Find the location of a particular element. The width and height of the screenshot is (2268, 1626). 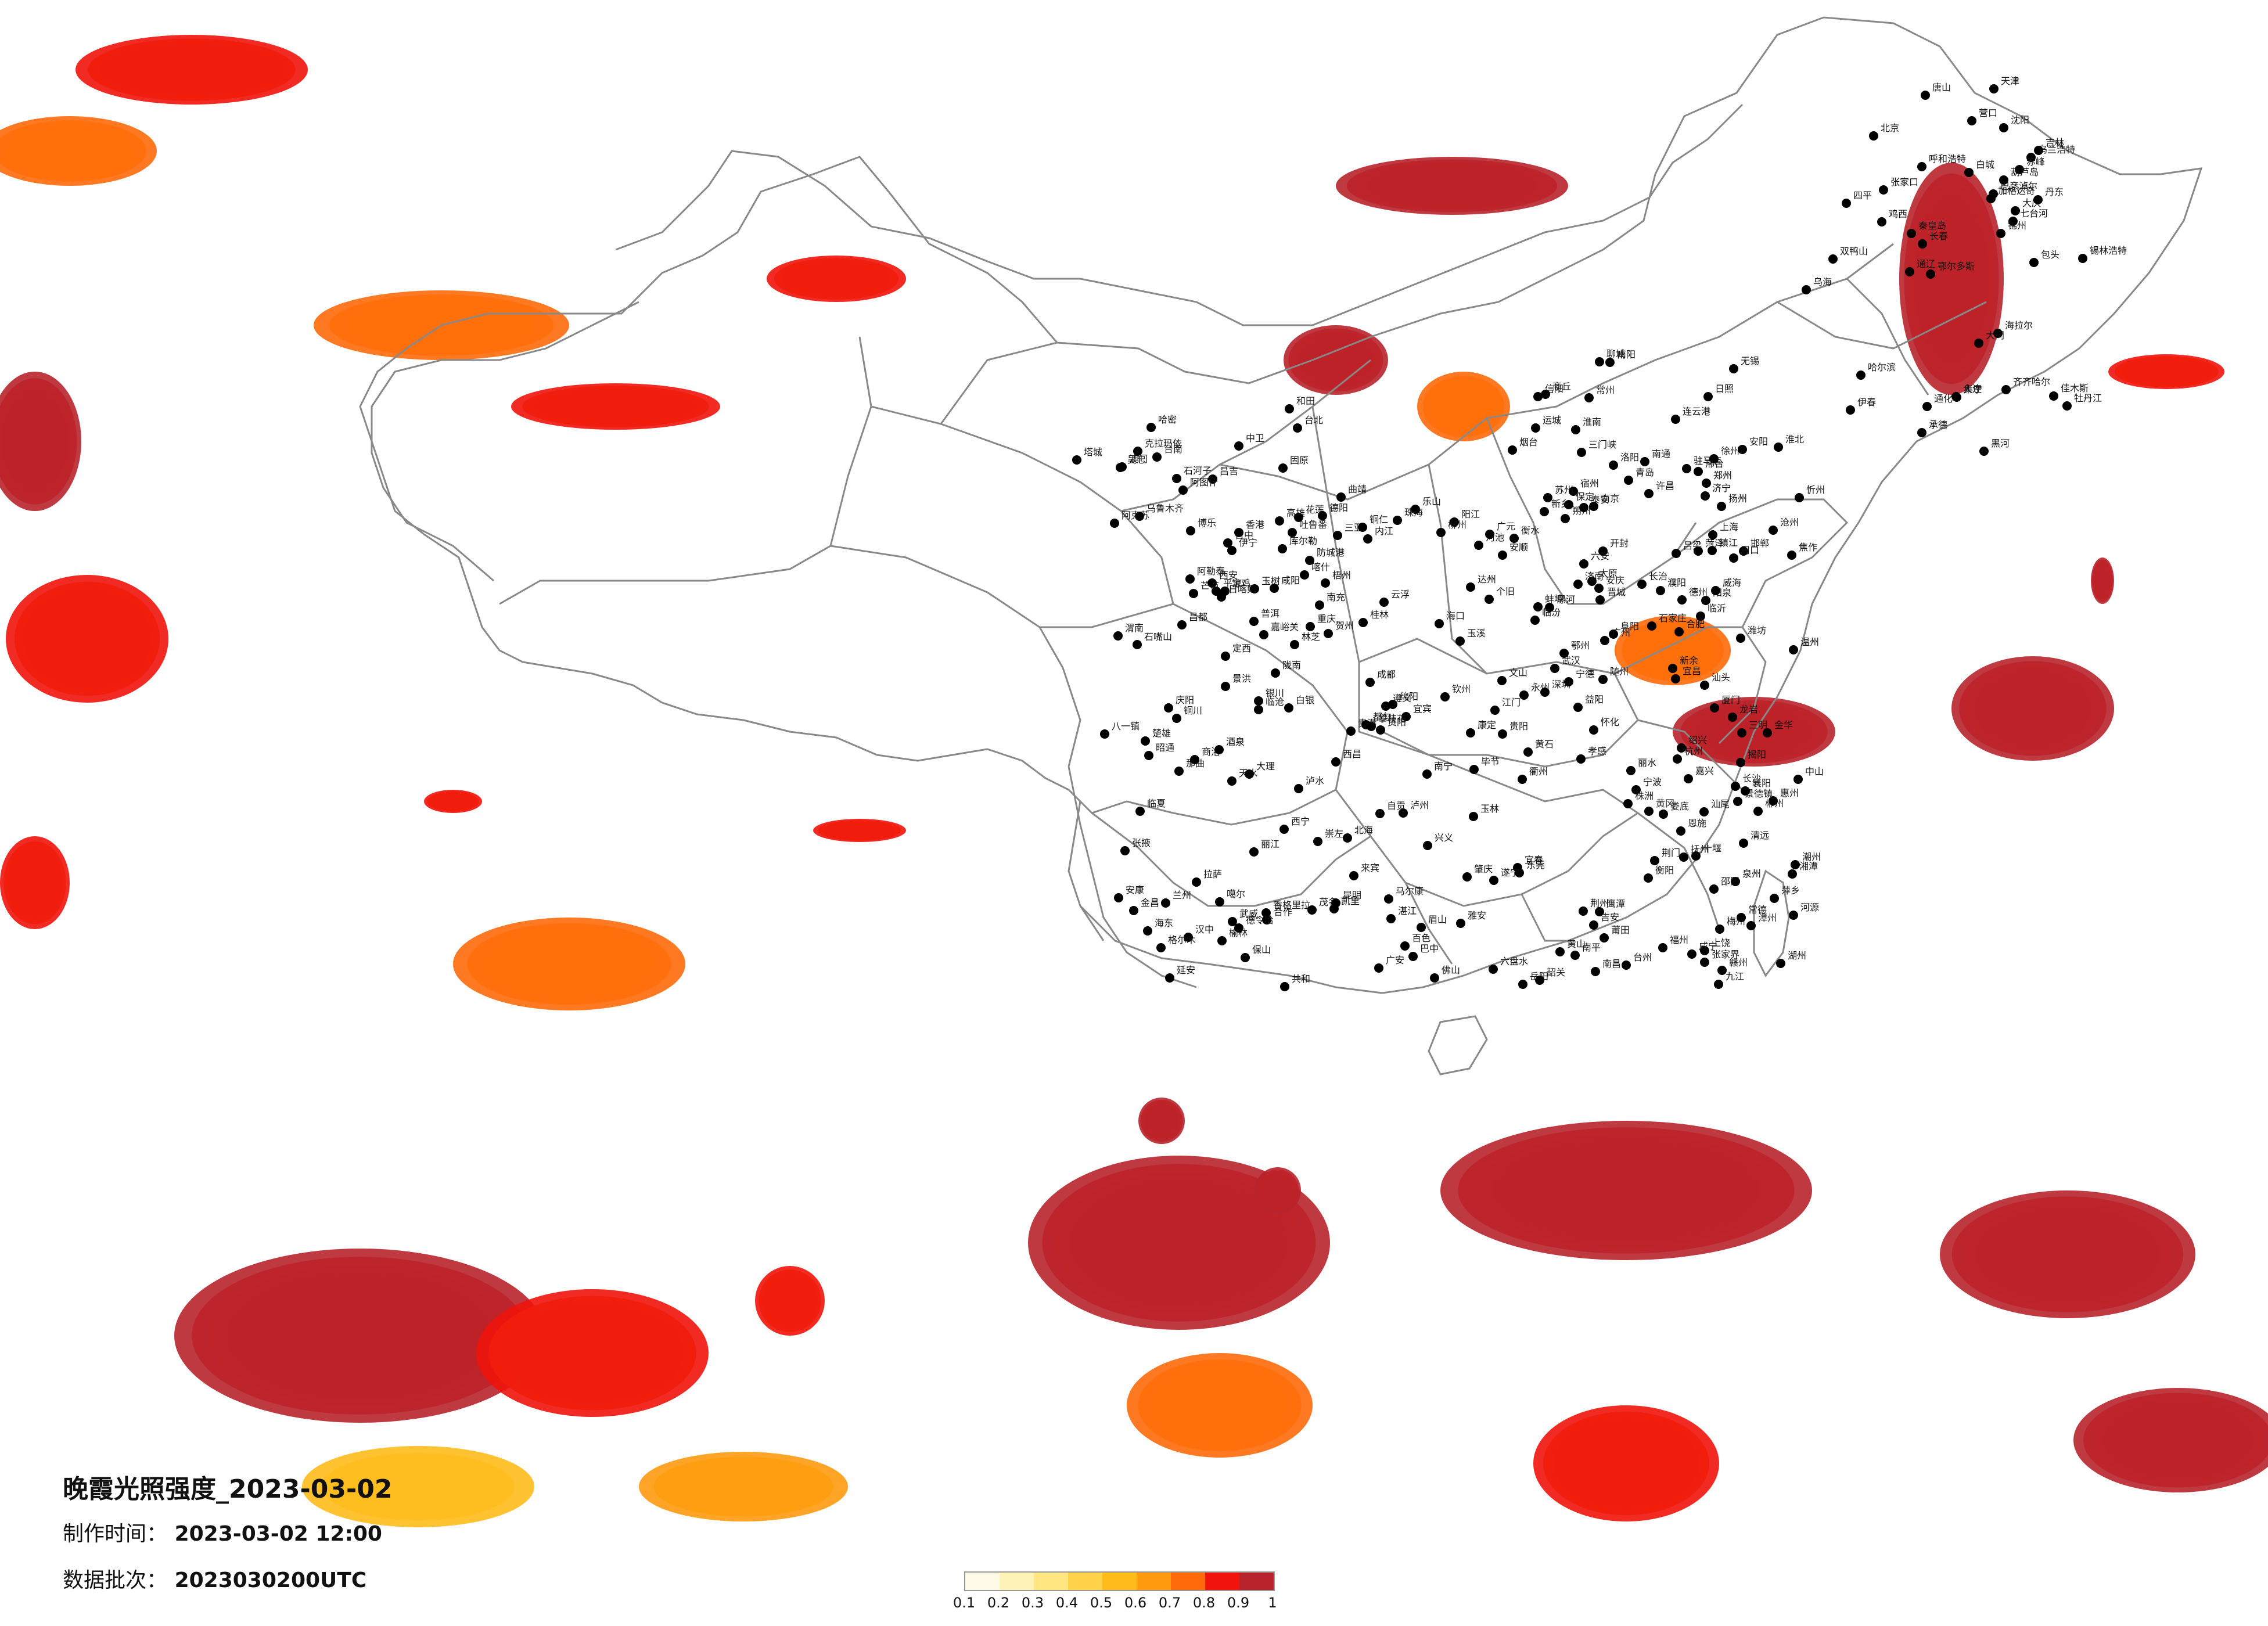

border-gansu is located at coordinates (1155, 426).